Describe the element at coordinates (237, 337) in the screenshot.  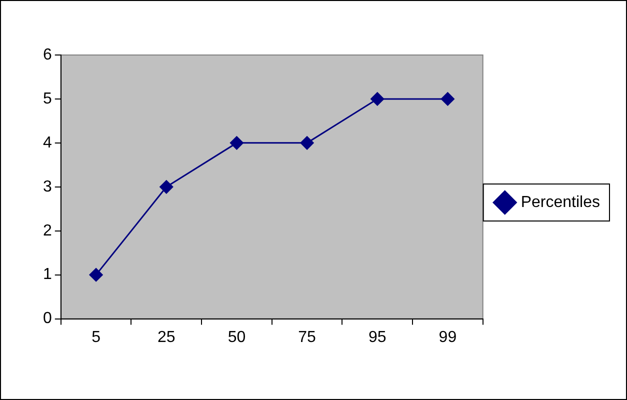
I see `x-tick-label: 50` at that location.